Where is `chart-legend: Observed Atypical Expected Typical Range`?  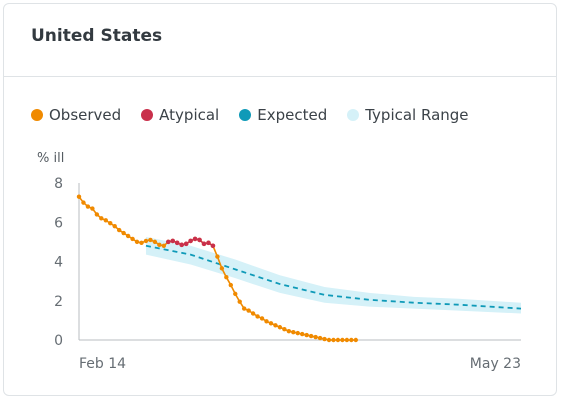 chart-legend: Observed Atypical Expected Typical Range is located at coordinates (250, 115).